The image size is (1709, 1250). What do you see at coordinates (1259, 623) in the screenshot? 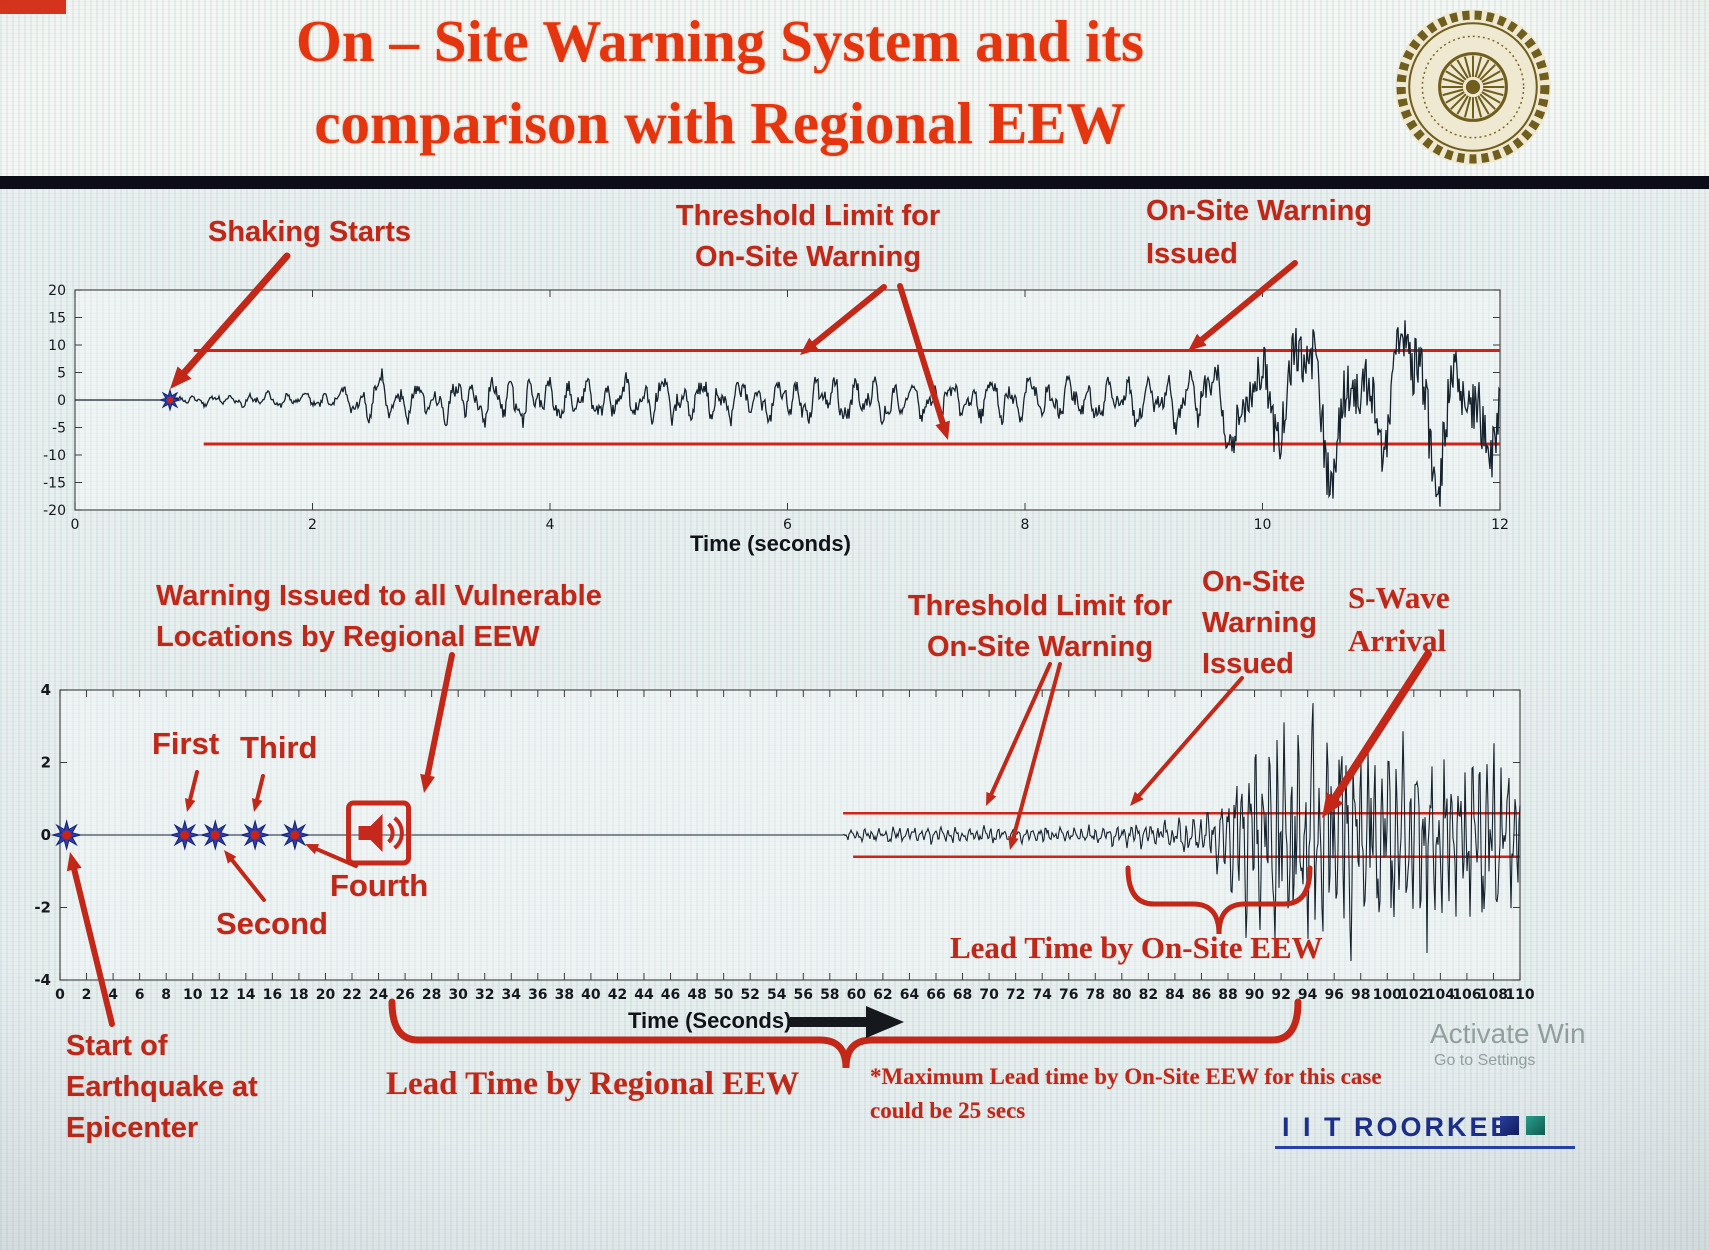
I see `annotation-onsite-warning-issued-bottom: On-Site Warning Issued` at bounding box center [1259, 623].